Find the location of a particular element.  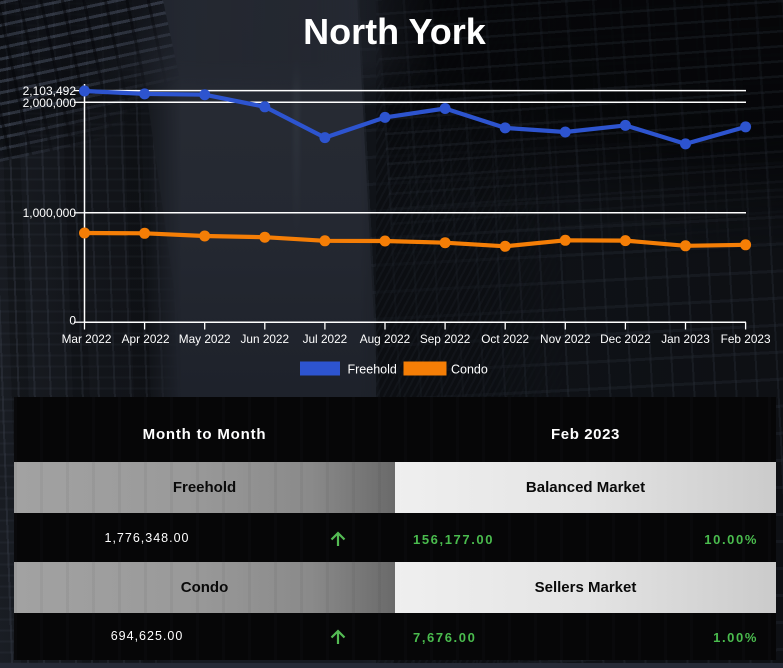

svg-text: Aug 2022 is located at coordinates (385, 339).